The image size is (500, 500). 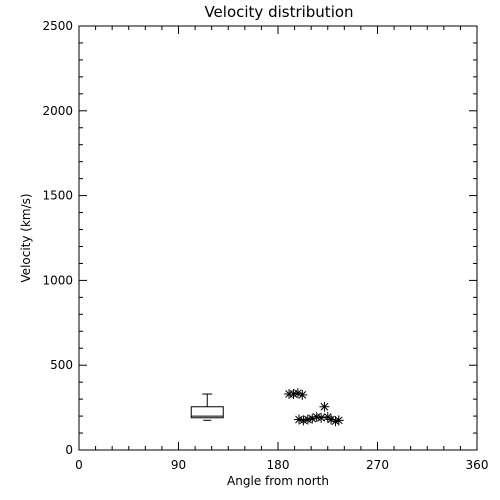 What do you see at coordinates (314, 407) in the screenshot?
I see `scatter-points` at bounding box center [314, 407].